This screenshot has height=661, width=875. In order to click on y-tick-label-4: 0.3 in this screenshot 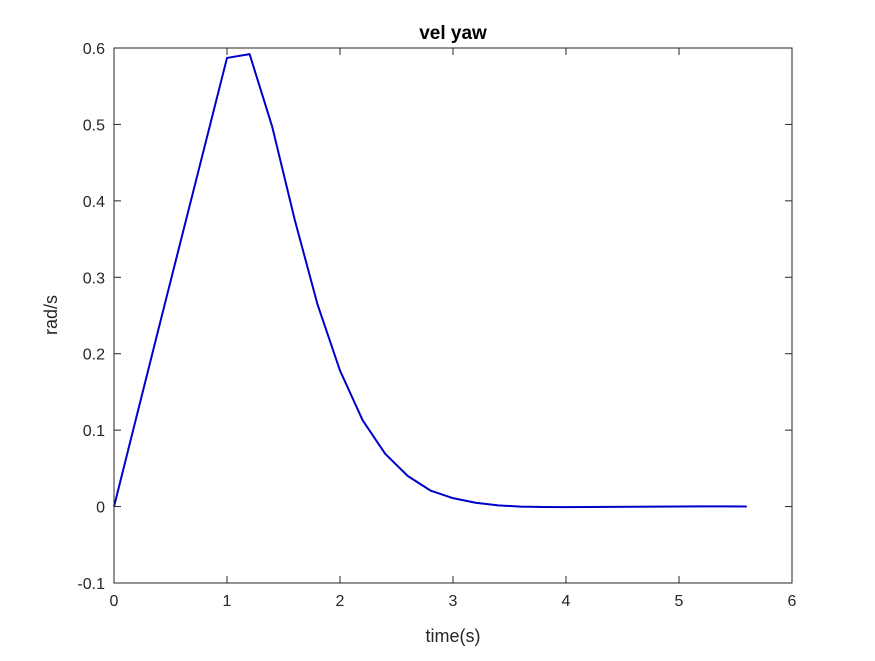, I will do `click(94, 278)`.